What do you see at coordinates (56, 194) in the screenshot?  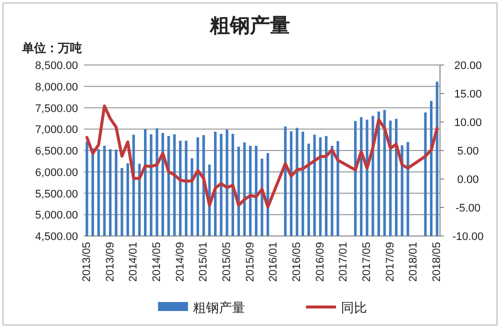 I see `y-tick-label: 5,500.00` at bounding box center [56, 194].